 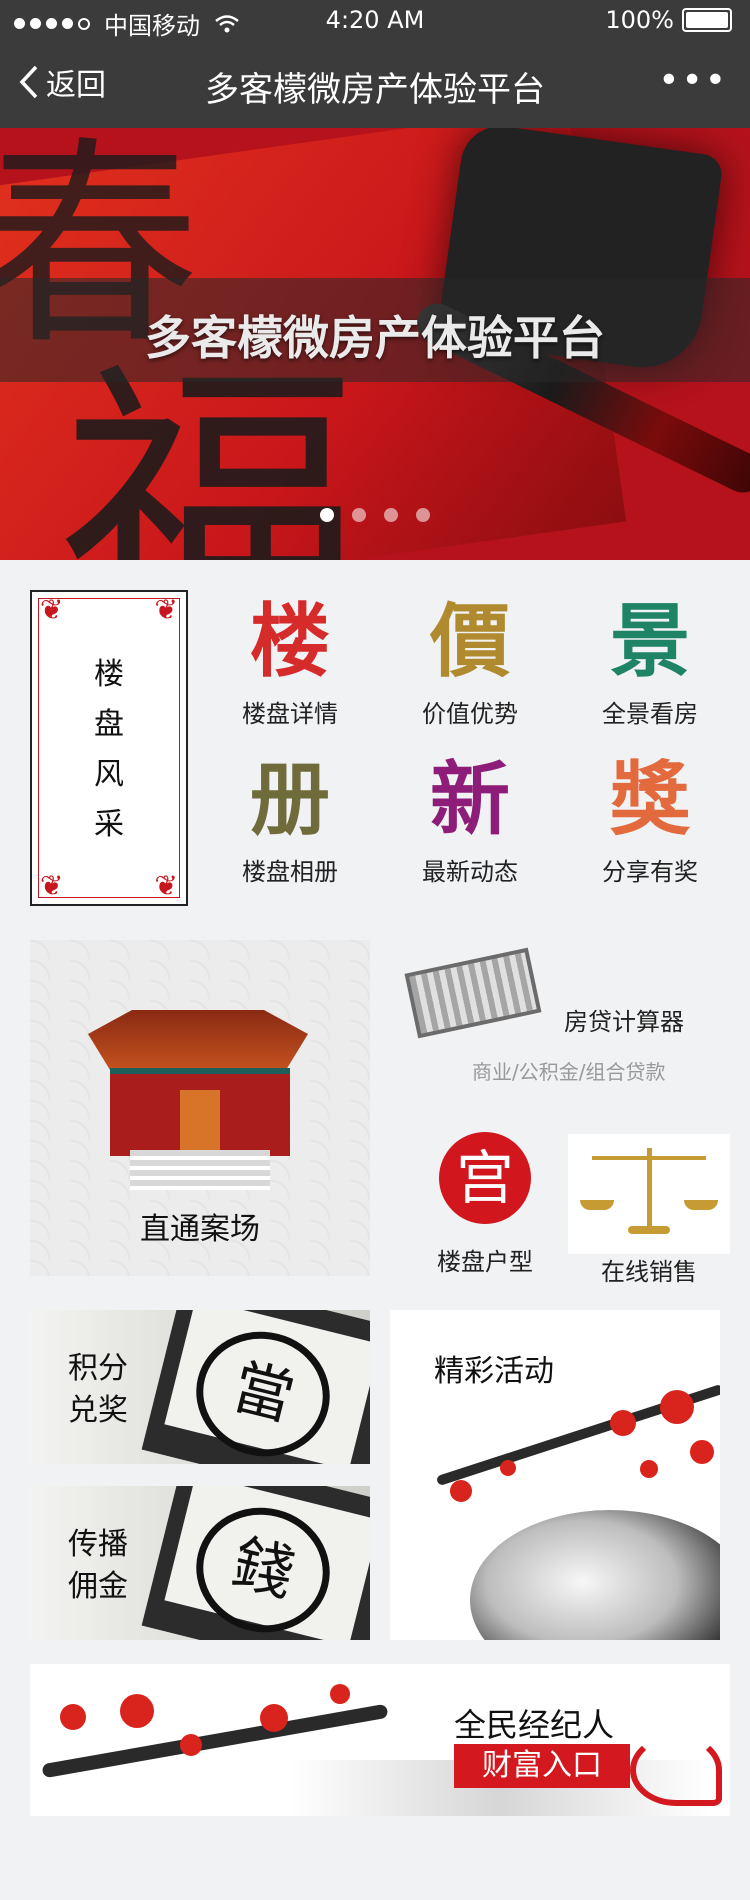 What do you see at coordinates (470, 641) in the screenshot?
I see `value-seal-icon: 價` at bounding box center [470, 641].